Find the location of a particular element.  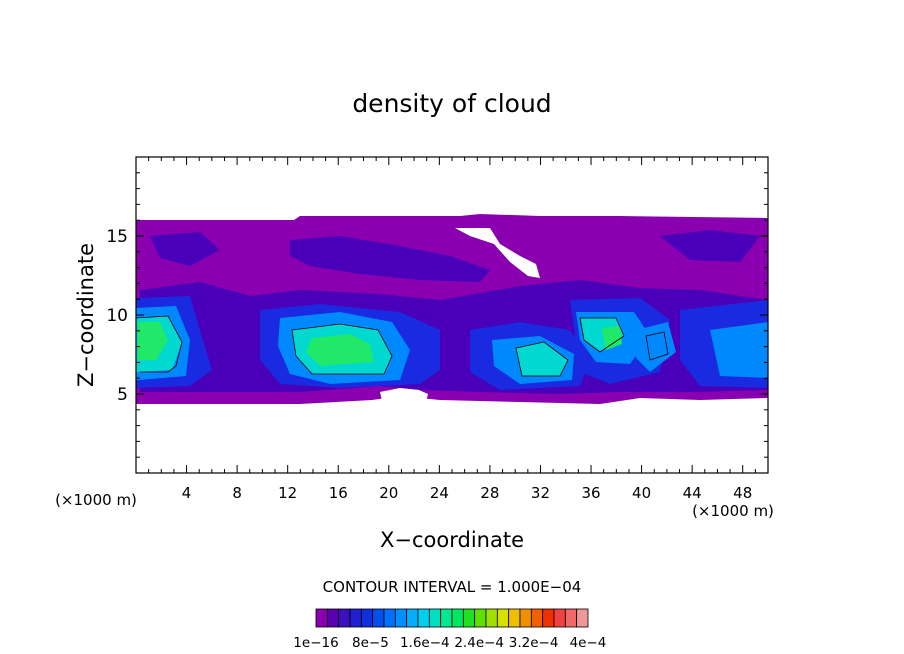

contour-lines is located at coordinates (402, 346).